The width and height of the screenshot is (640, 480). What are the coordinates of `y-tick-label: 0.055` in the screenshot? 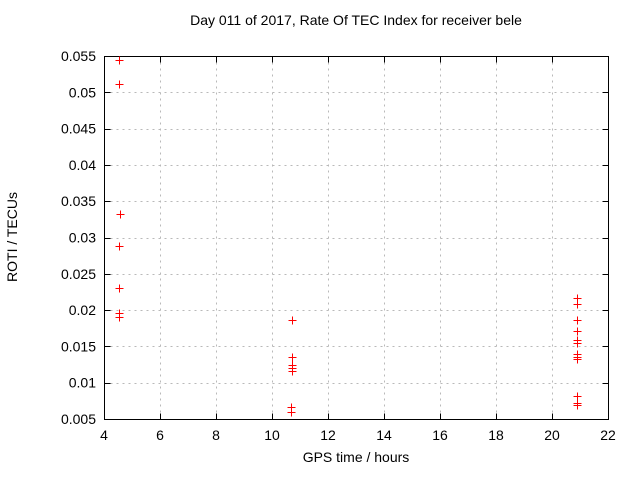 It's located at (78, 56).